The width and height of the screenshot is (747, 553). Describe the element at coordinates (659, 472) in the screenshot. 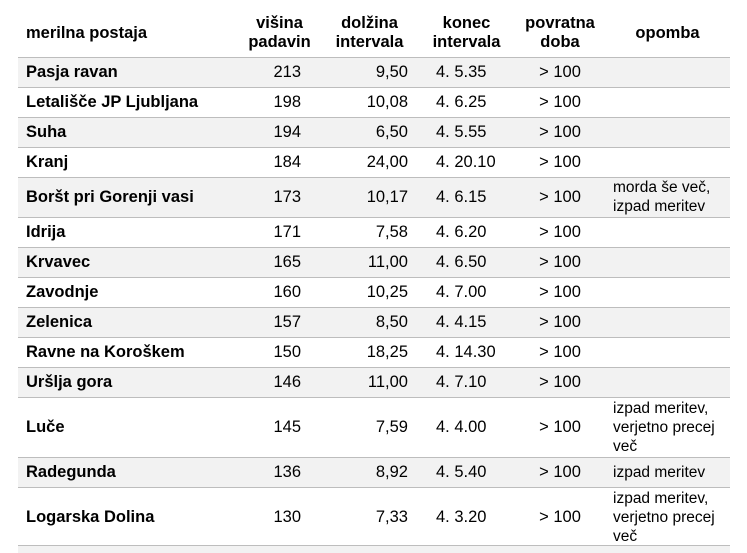

I see `cell-note: izpad meritev` at that location.